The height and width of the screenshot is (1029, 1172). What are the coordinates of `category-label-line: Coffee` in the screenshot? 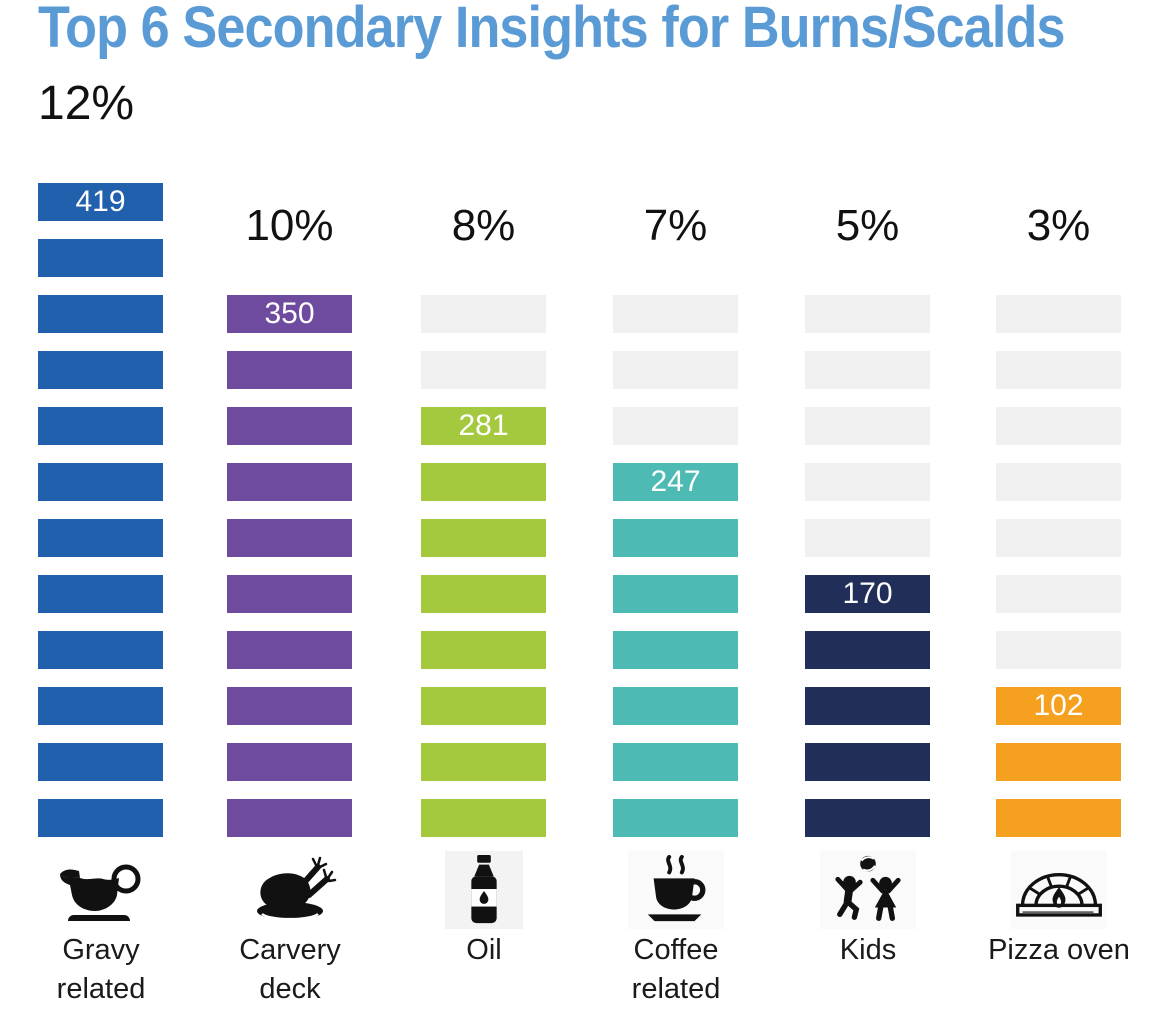 It's located at (676, 950).